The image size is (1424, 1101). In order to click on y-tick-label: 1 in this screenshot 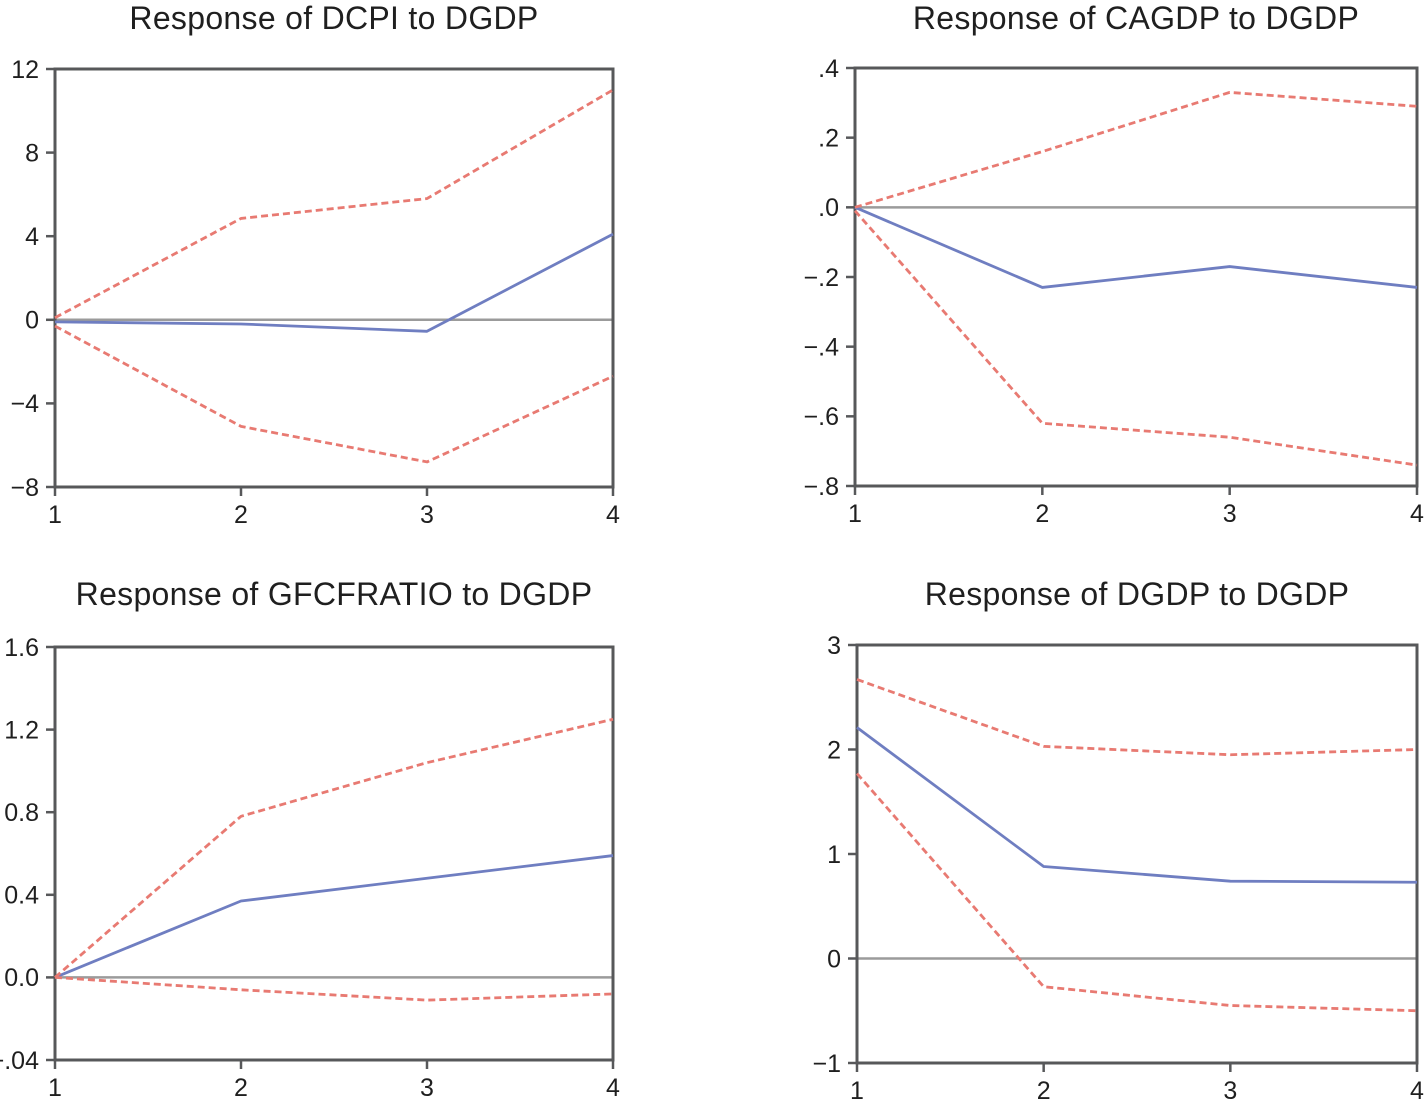, I will do `click(834, 855)`.